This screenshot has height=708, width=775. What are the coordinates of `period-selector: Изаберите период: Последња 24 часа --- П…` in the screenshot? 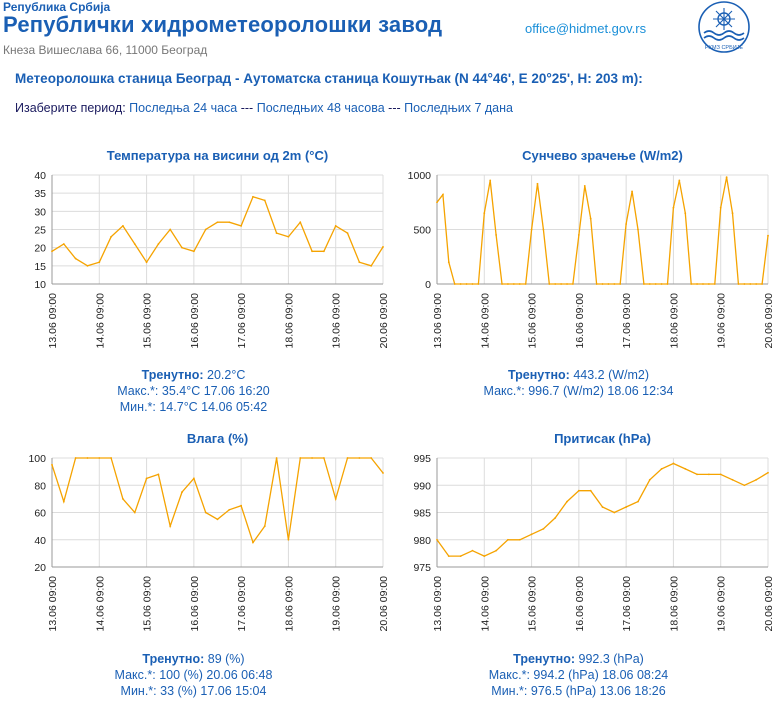 It's located at (264, 108).